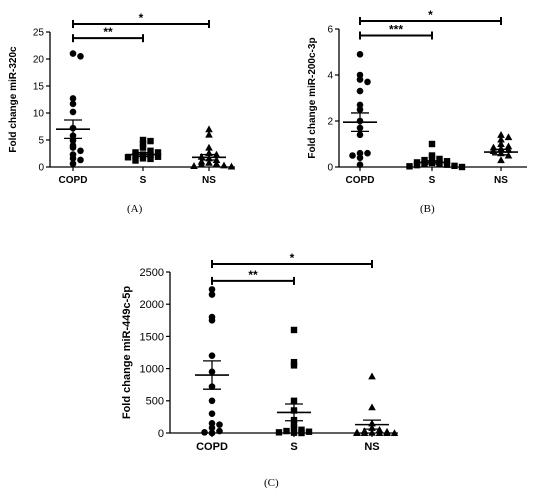 This screenshot has height=498, width=550. Describe the element at coordinates (39, 60) in the screenshot. I see `y-tick-label: 20` at that location.